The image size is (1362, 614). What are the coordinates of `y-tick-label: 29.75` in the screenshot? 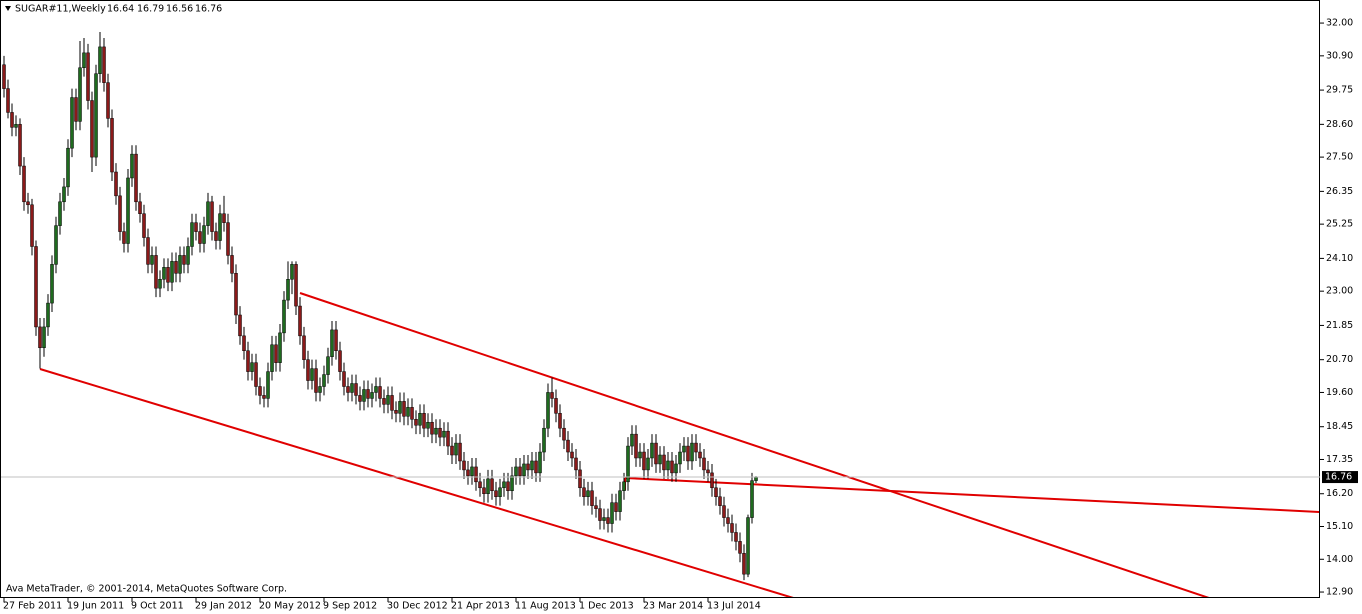 It's located at (1339, 90).